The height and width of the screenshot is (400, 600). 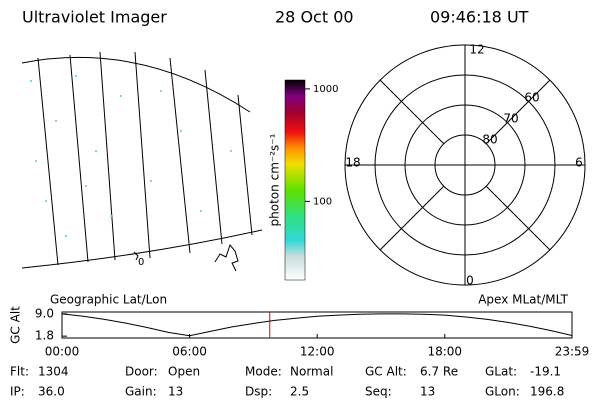 I want to click on info-label: GC Alt:, so click(x=386, y=372).